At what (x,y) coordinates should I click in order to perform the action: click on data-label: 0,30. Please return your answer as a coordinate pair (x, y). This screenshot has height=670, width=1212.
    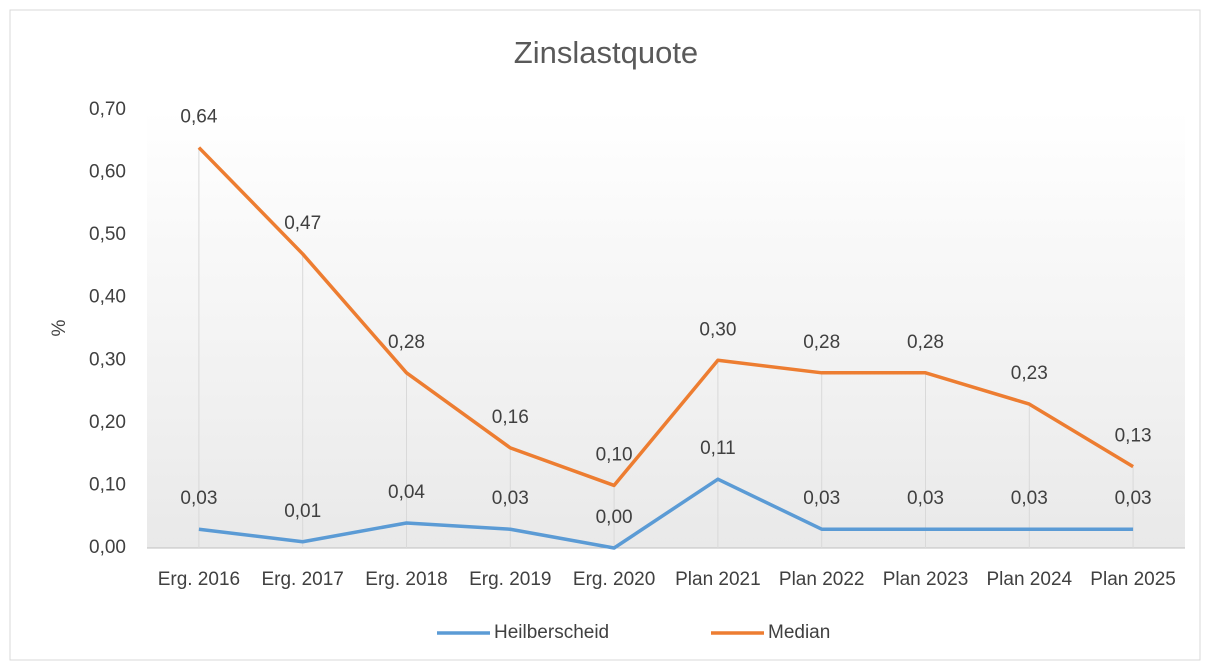
    Looking at the image, I should click on (717, 329).